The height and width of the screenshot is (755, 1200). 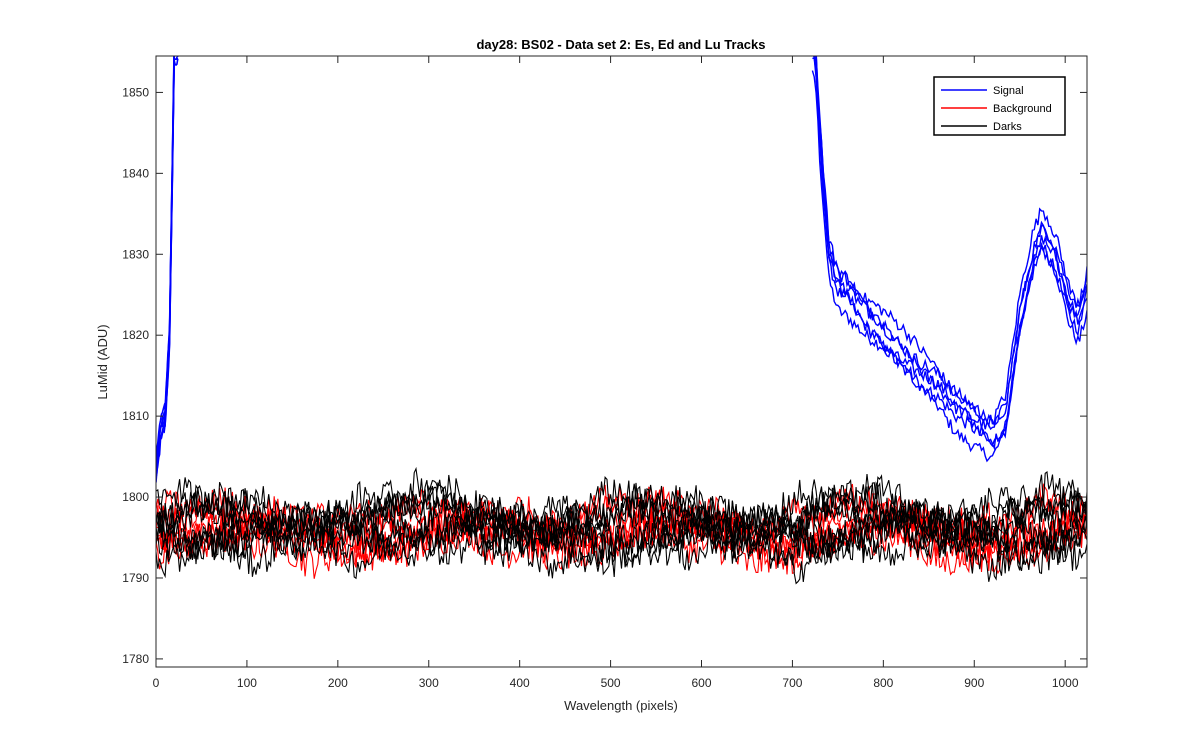 I want to click on x-tick-label: 600, so click(x=701, y=683).